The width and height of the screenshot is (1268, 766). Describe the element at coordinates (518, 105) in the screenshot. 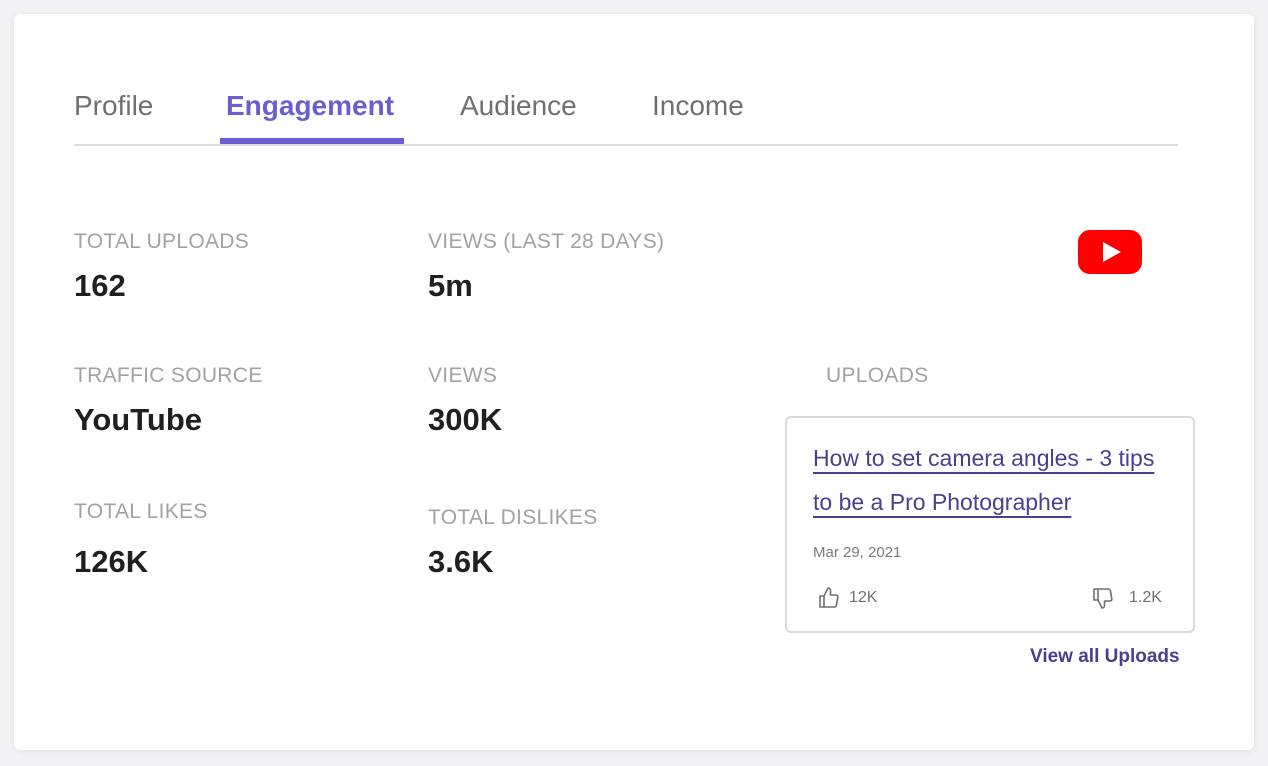

I see `tab-audience: Audience` at that location.